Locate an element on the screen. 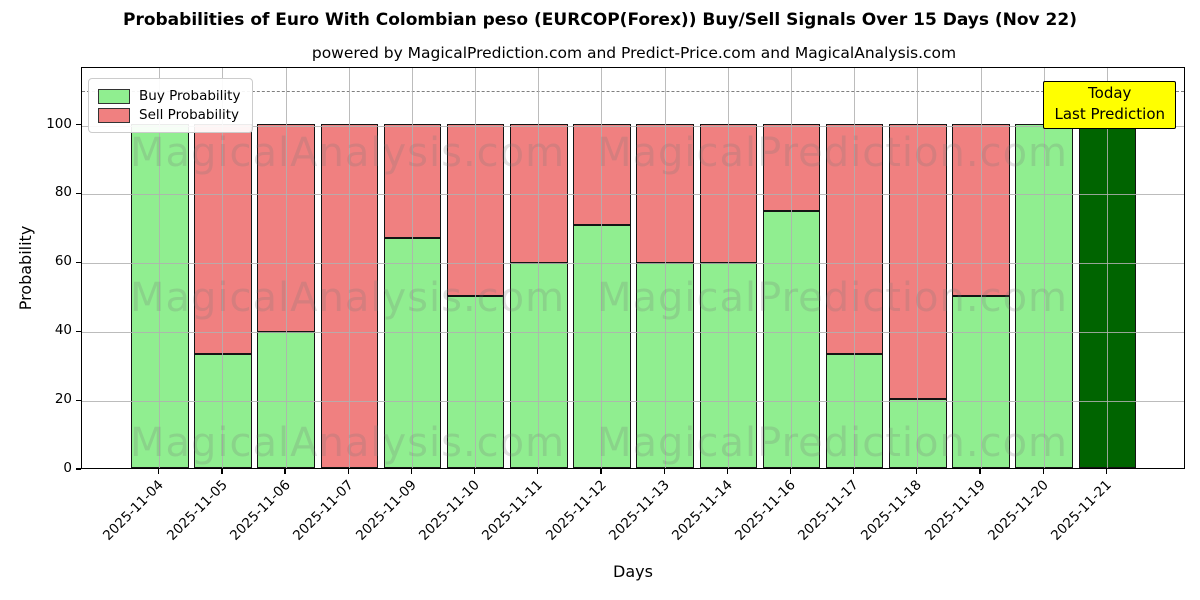 The width and height of the screenshot is (1200, 600). y-tick-label: 0 is located at coordinates (67, 468).